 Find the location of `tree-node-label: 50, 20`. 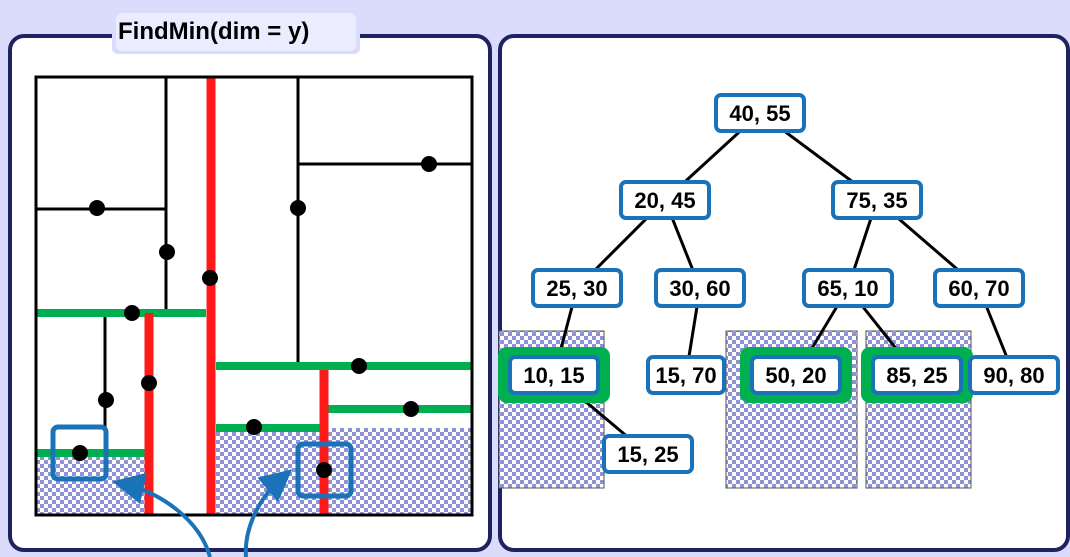

tree-node-label: 50, 20 is located at coordinates (795, 375).